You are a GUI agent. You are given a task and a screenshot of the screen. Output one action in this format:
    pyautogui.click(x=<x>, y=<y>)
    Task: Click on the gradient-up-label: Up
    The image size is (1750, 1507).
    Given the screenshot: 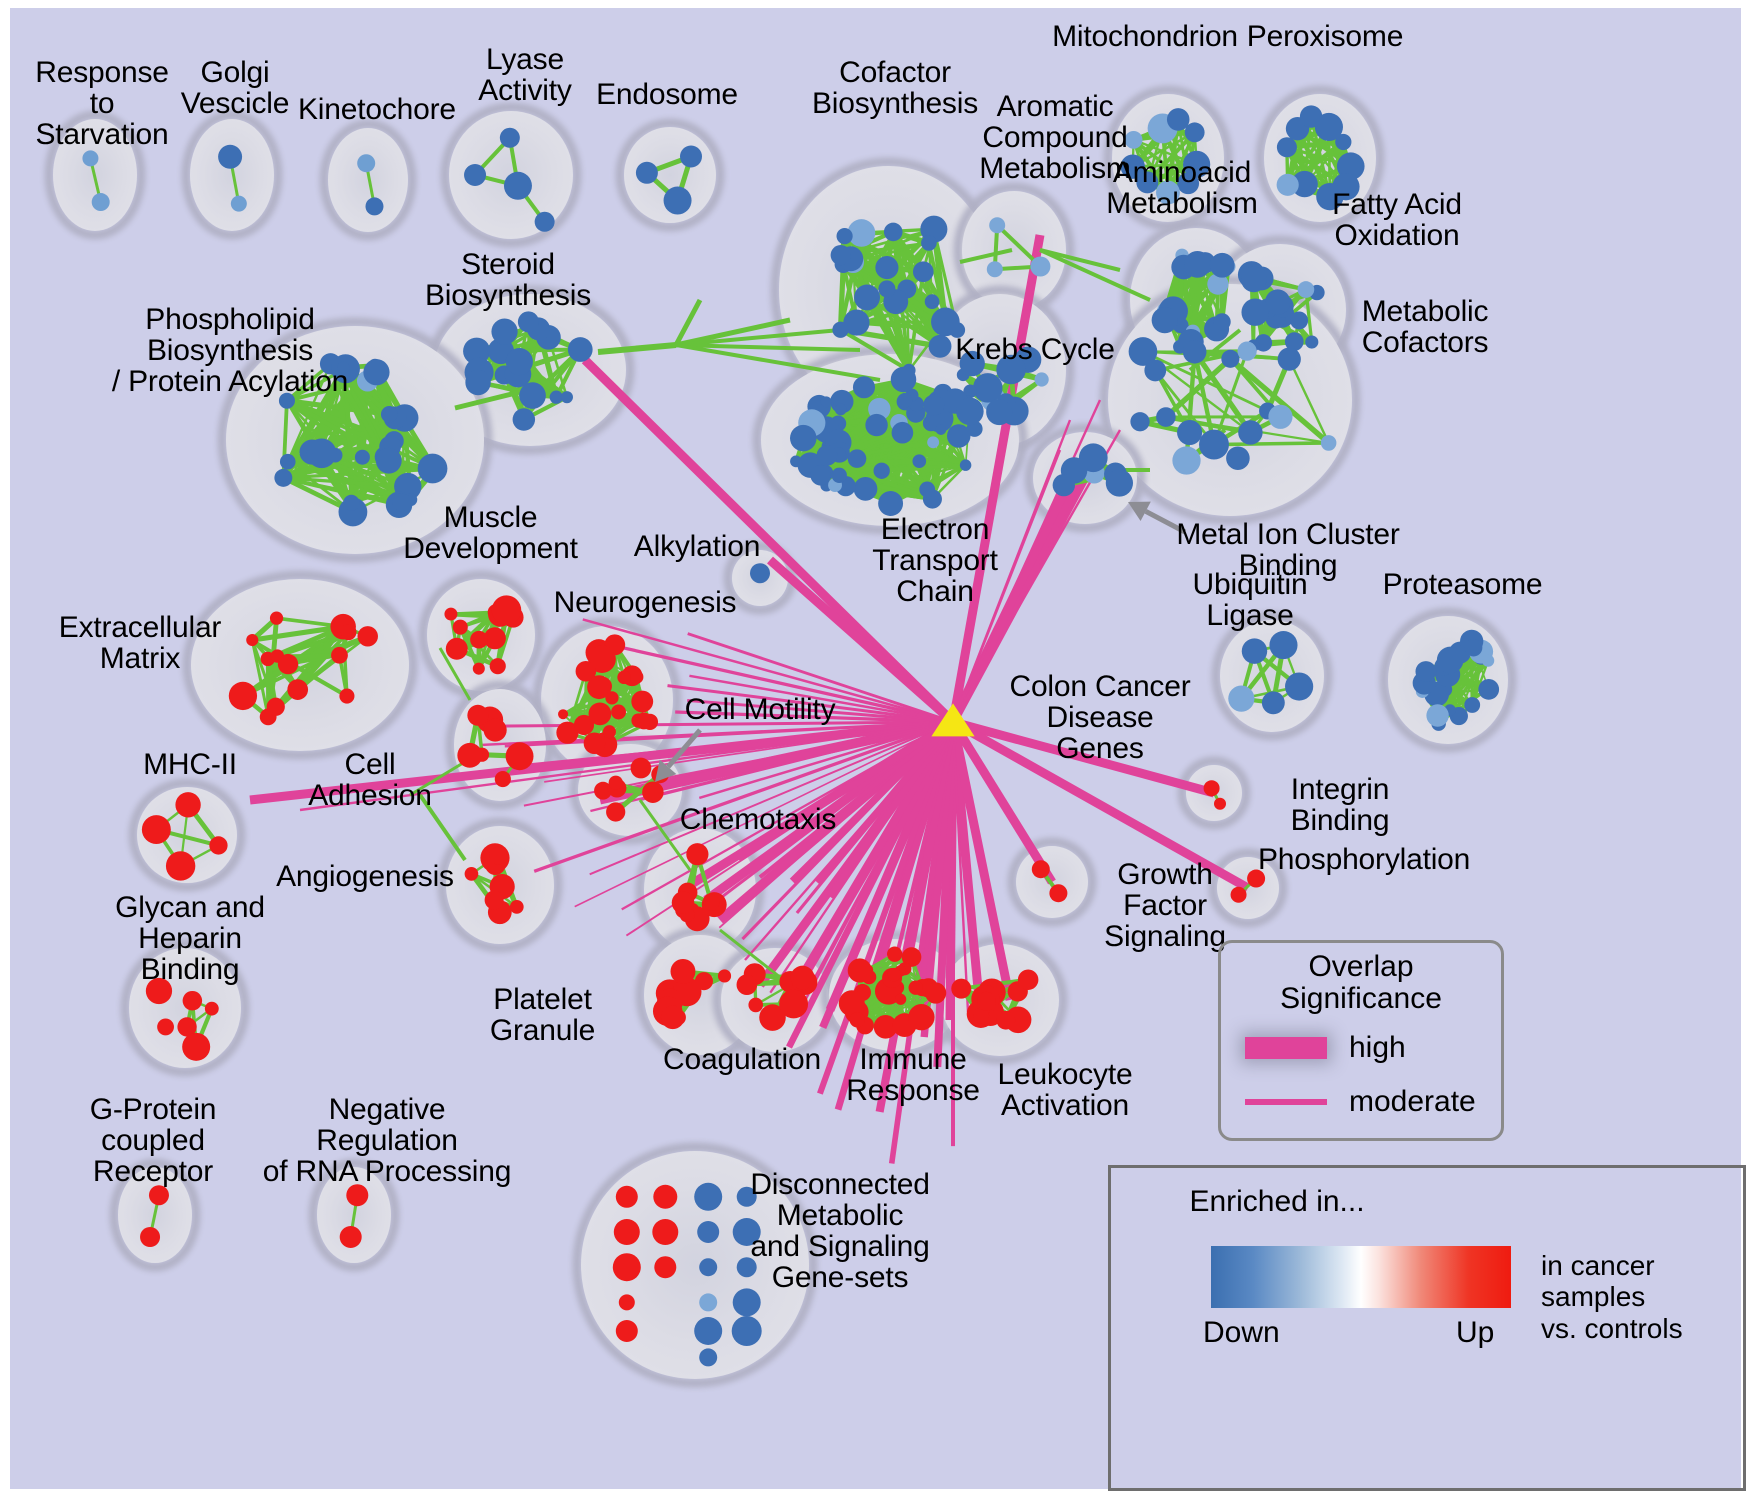 What is the action you would take?
    pyautogui.click(x=1475, y=1332)
    